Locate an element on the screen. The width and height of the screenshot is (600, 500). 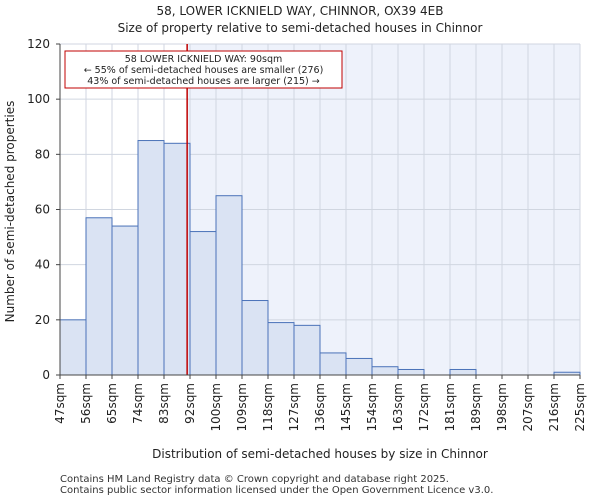
y-tick-label: 100 is located at coordinates (38, 99).